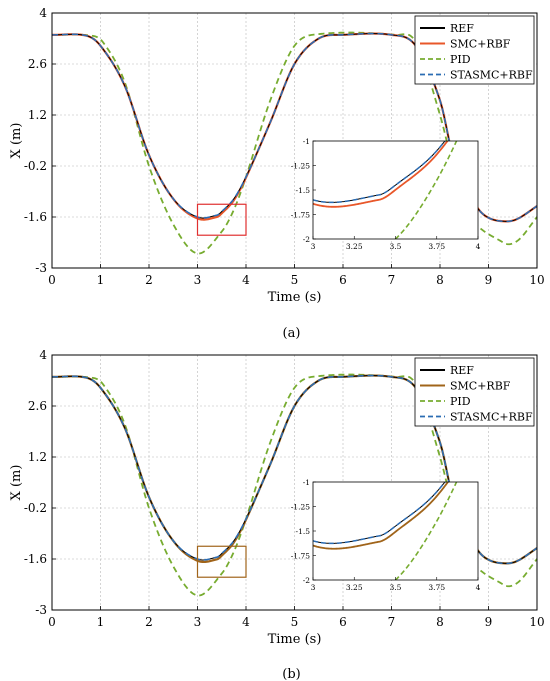  What do you see at coordinates (292, 333) in the screenshot?
I see `panel-label: (a)` at bounding box center [292, 333].